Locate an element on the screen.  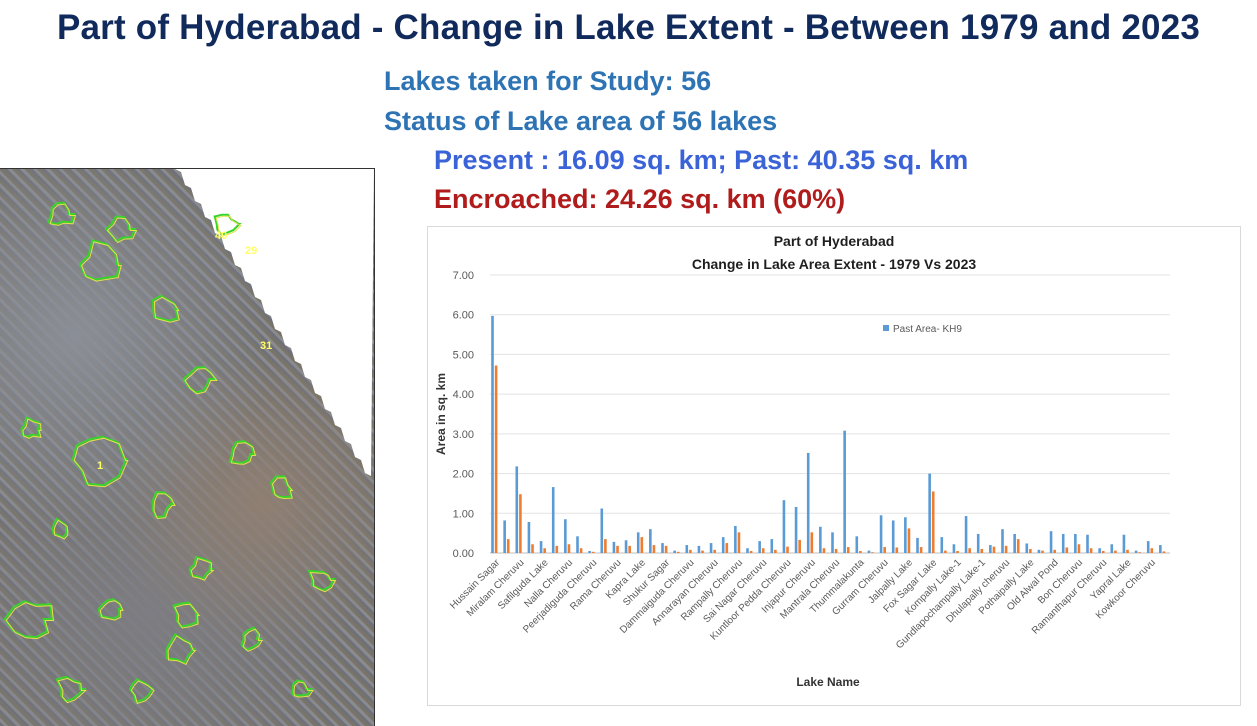
y-tick-label: 1.00 is located at coordinates (463, 514).